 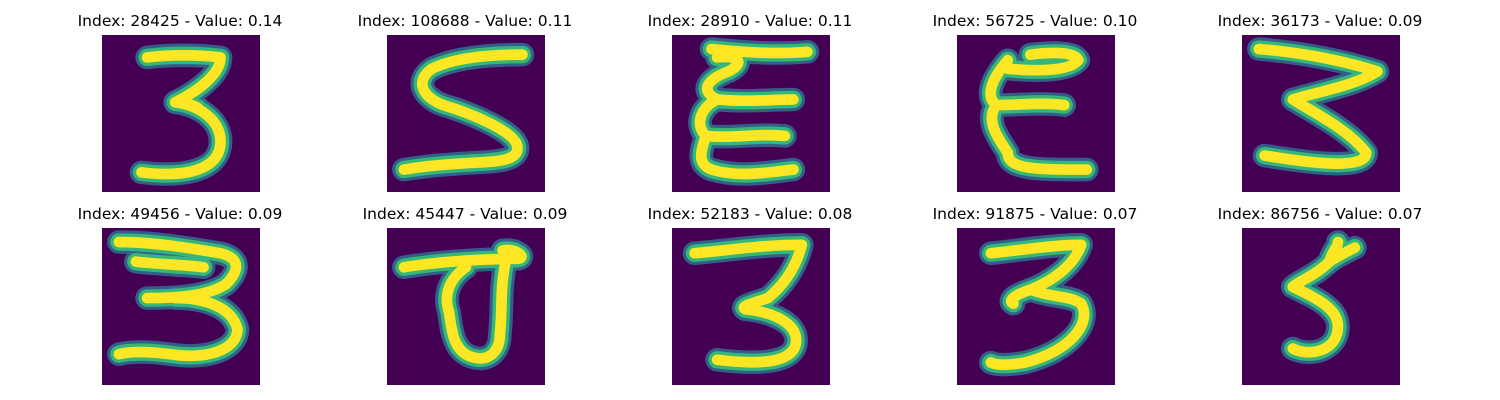 What do you see at coordinates (465, 21) in the screenshot?
I see `panel-title: Index: 108688 - Value: 0.11` at bounding box center [465, 21].